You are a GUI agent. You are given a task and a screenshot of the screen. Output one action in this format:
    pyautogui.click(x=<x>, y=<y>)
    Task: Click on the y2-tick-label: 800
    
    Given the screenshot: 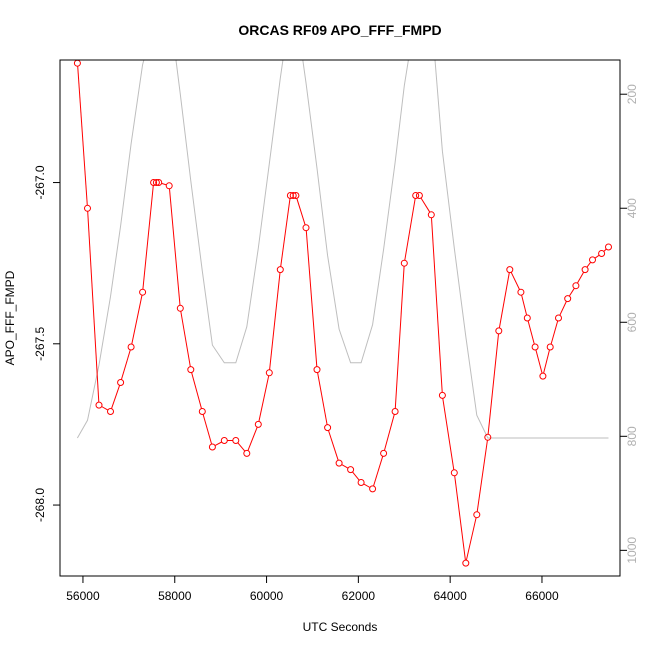 What is the action you would take?
    pyautogui.click(x=632, y=436)
    